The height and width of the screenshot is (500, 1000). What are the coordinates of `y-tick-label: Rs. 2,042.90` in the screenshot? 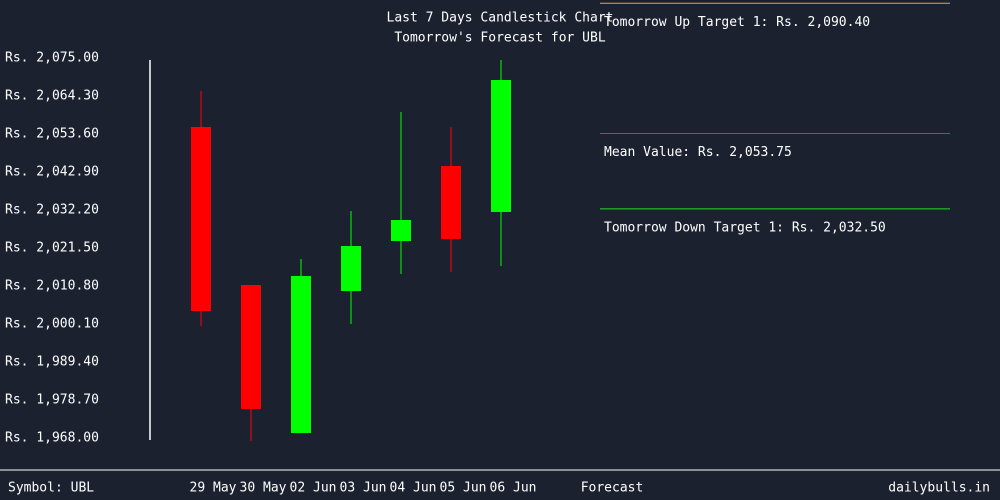 It's located at (52, 172).